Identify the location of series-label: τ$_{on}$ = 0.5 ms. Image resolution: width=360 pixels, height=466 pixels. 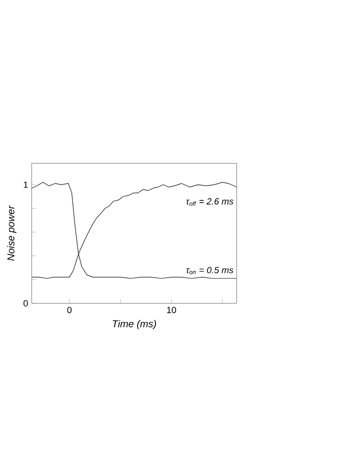
(210, 270).